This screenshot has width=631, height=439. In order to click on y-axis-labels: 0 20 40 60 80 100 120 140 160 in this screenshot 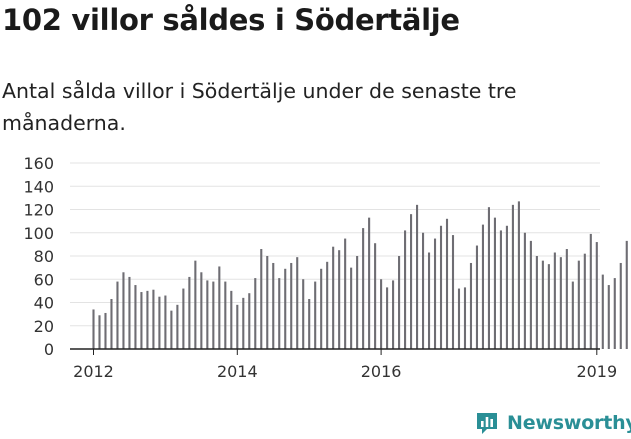, I will do `click(38, 256)`.